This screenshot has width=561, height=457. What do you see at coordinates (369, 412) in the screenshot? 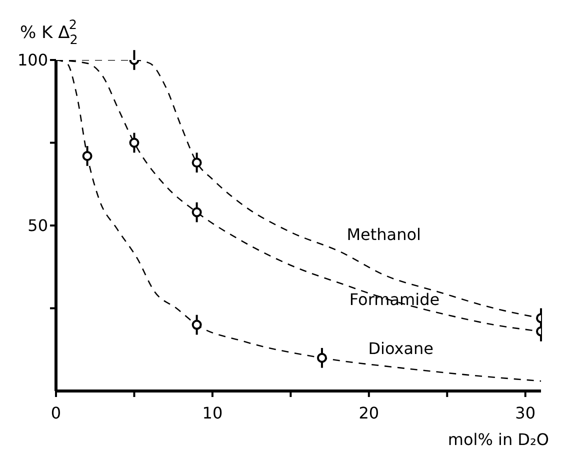
I see `x-tick-label: 20` at bounding box center [369, 412].